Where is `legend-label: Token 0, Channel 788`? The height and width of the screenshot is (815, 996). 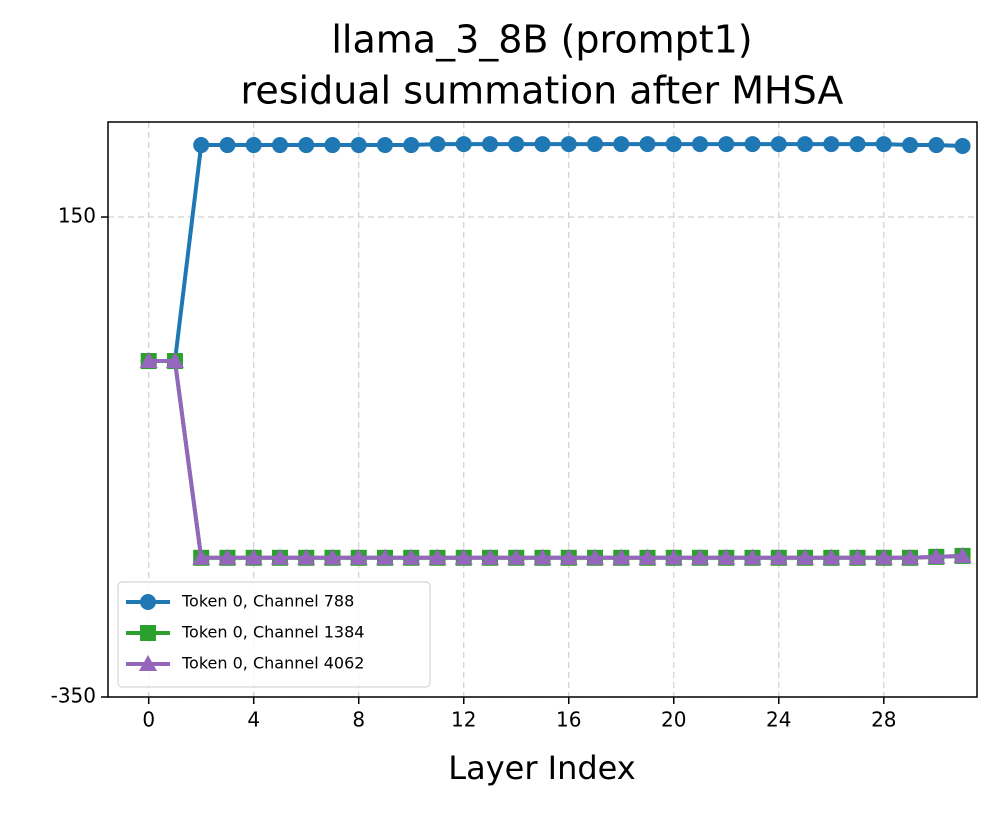
legend-label: Token 0, Channel 788 is located at coordinates (267, 601).